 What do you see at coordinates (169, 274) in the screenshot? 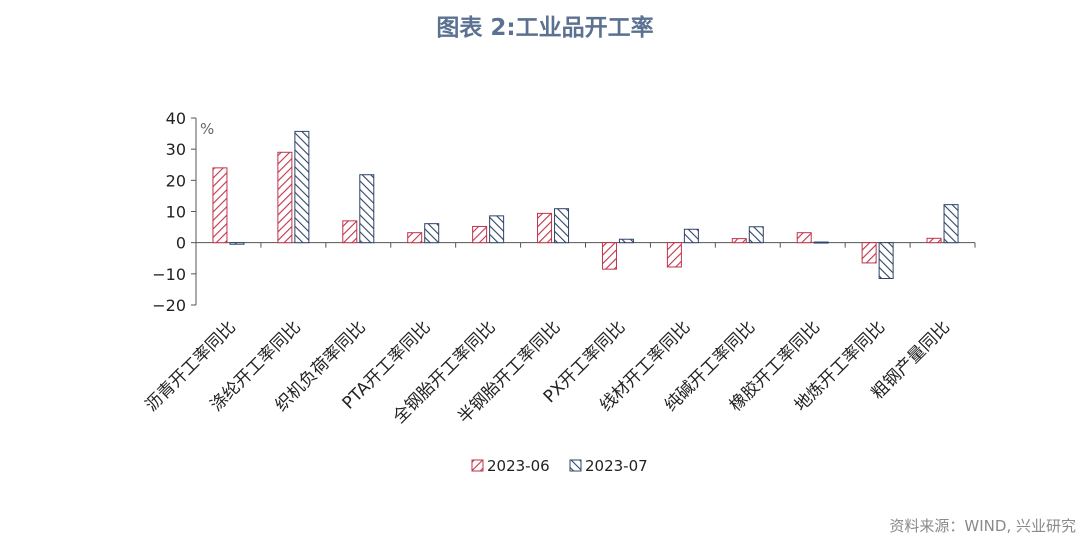
I see `y-tick-label: −10` at bounding box center [169, 274].